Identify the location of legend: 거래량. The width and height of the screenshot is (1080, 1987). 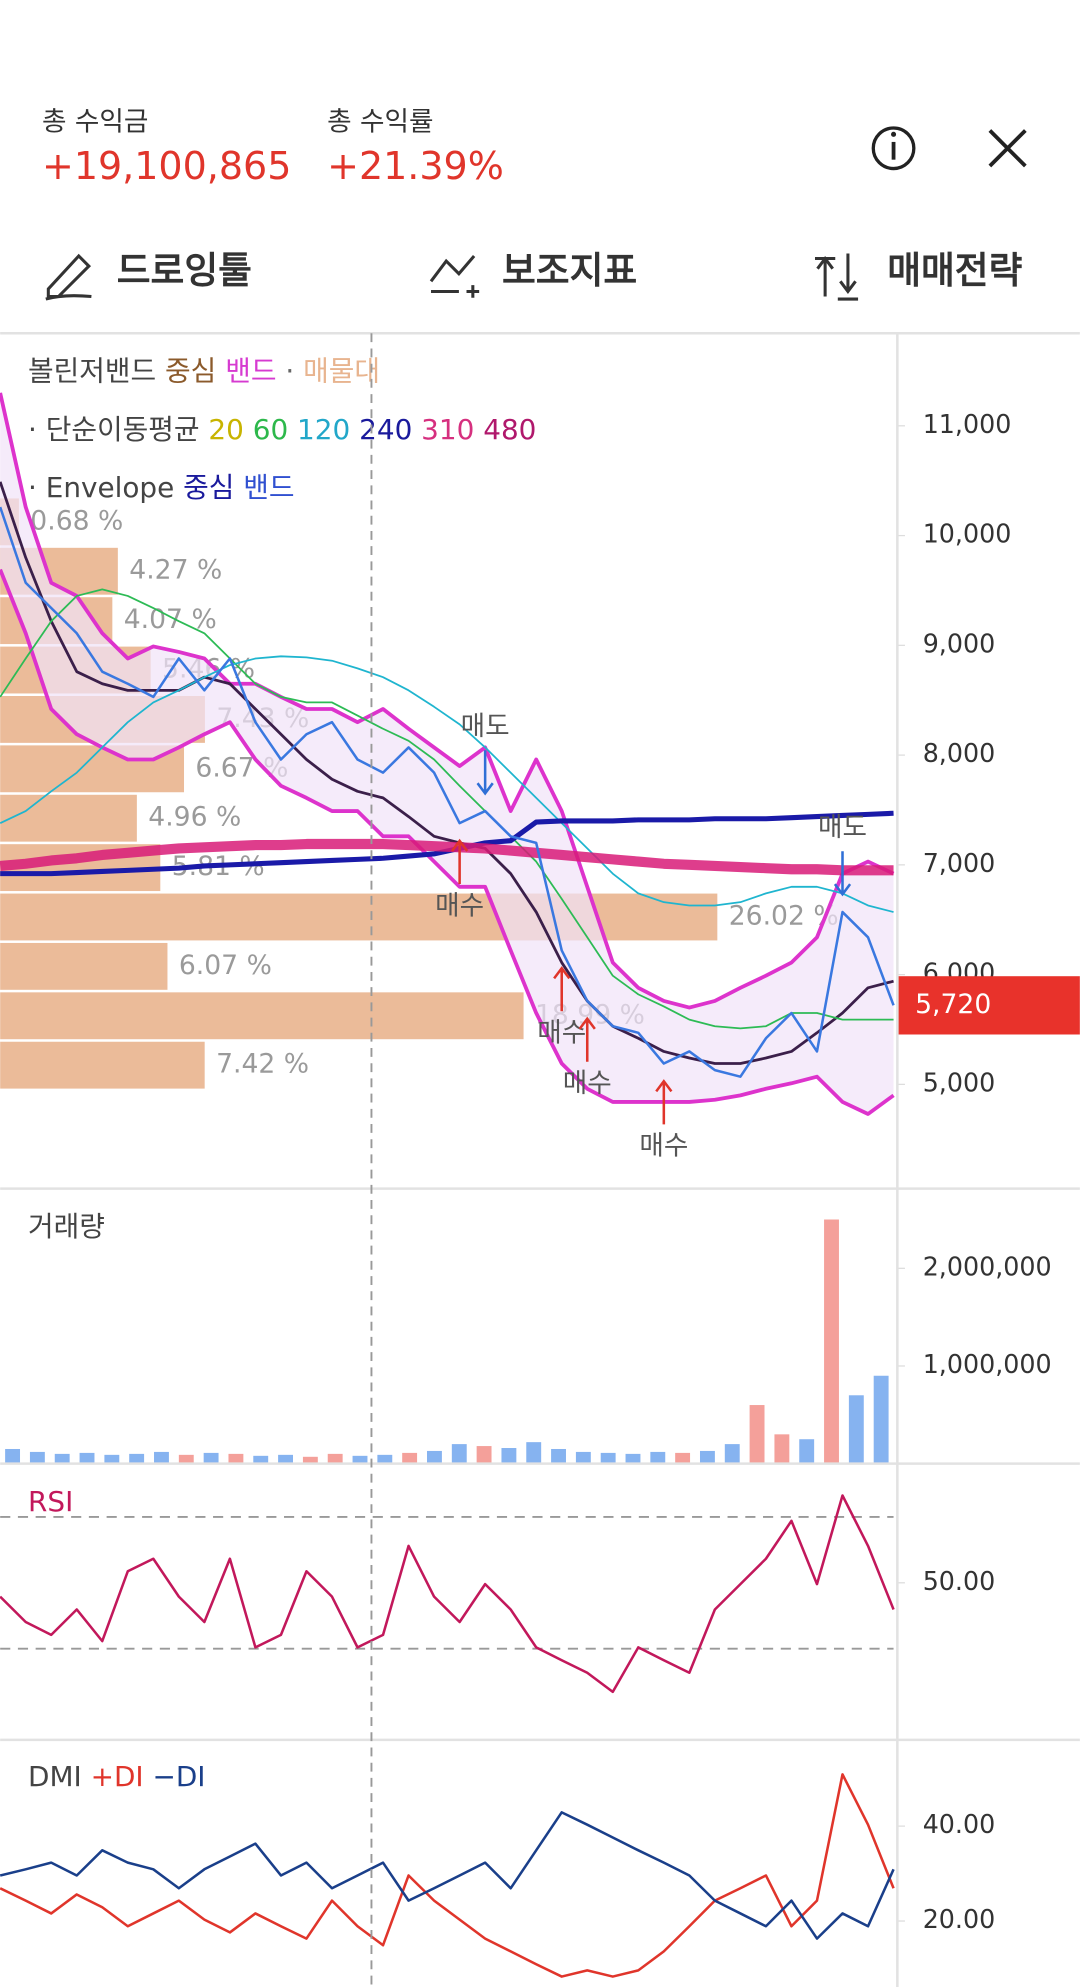
(66, 1226).